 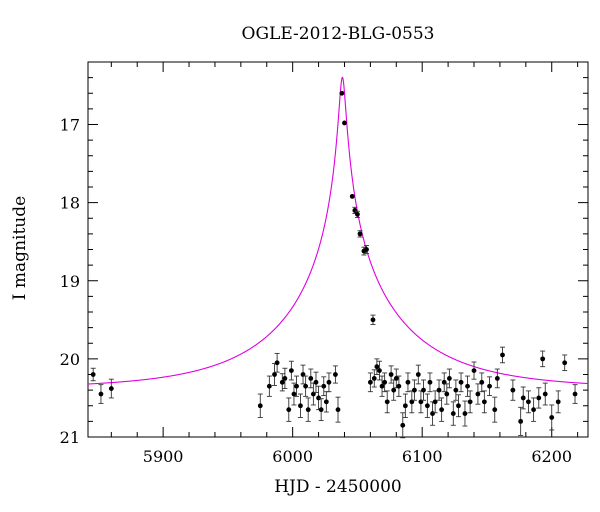 I want to click on y-tick-label: 19, so click(x=70, y=281).